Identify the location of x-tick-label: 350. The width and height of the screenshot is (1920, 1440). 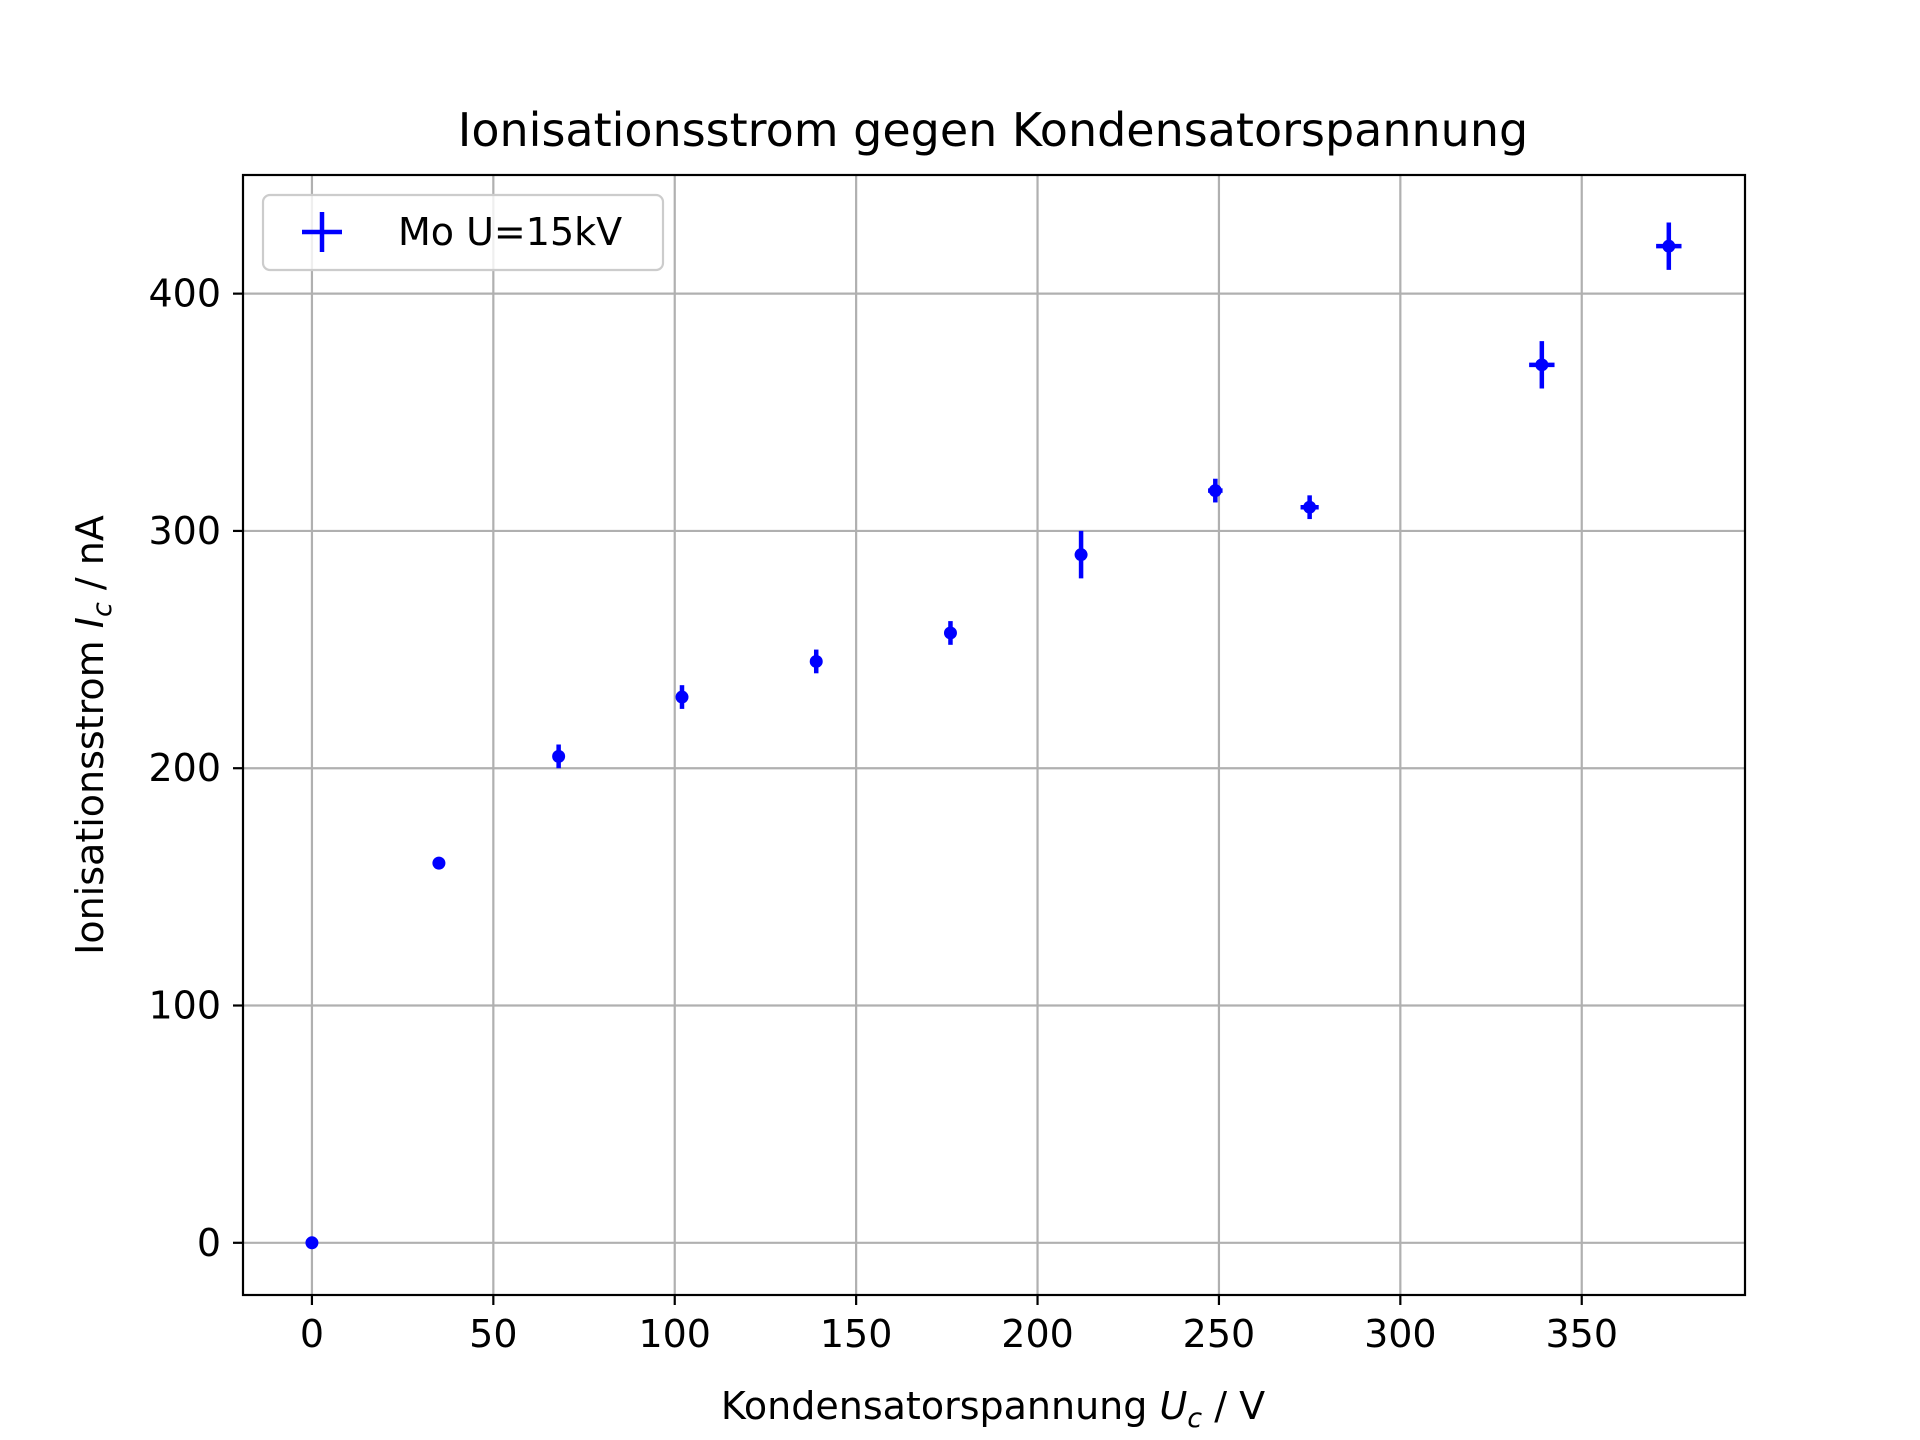
(1581, 1334).